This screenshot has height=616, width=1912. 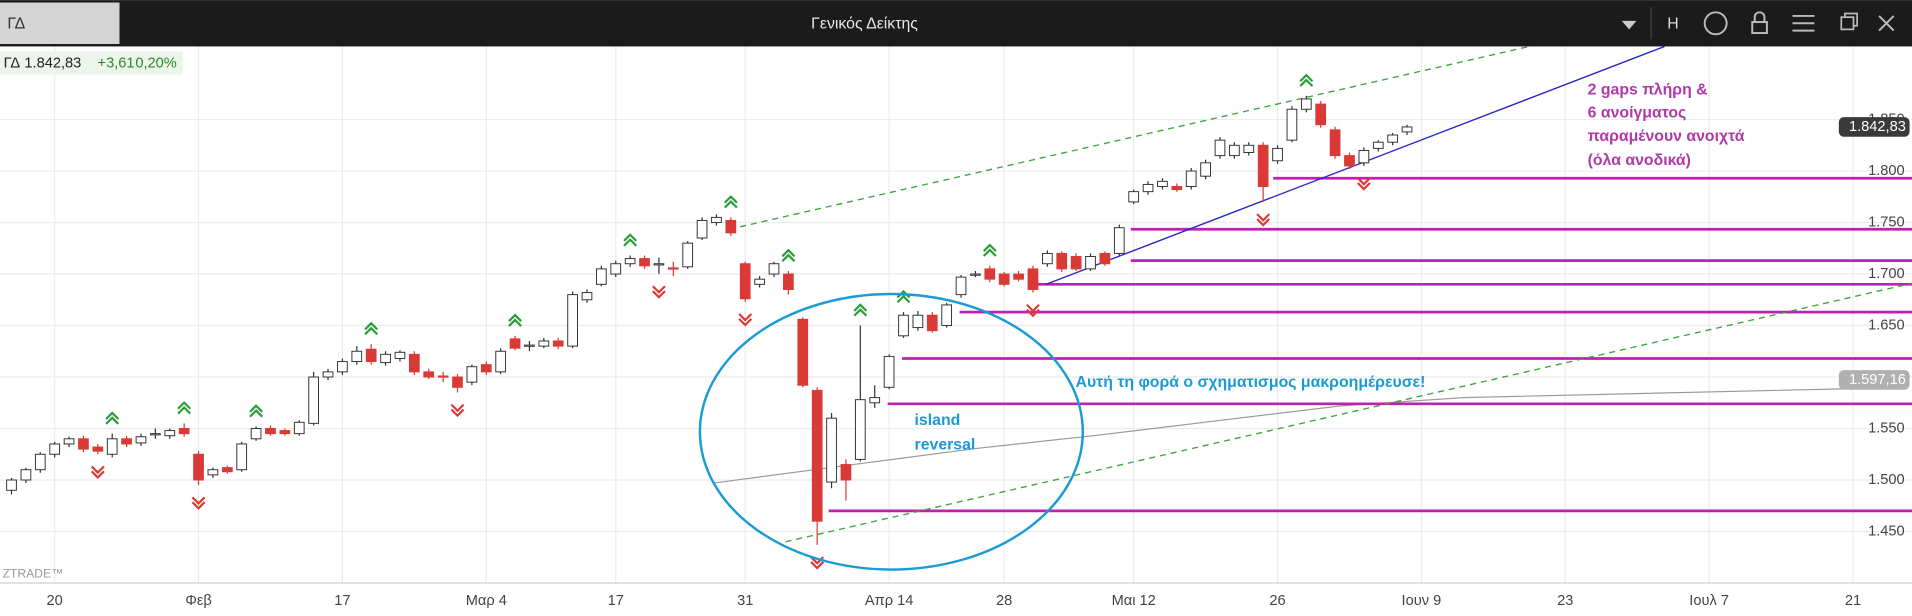 What do you see at coordinates (52, 63) in the screenshot?
I see `info-last: 1.842,83` at bounding box center [52, 63].